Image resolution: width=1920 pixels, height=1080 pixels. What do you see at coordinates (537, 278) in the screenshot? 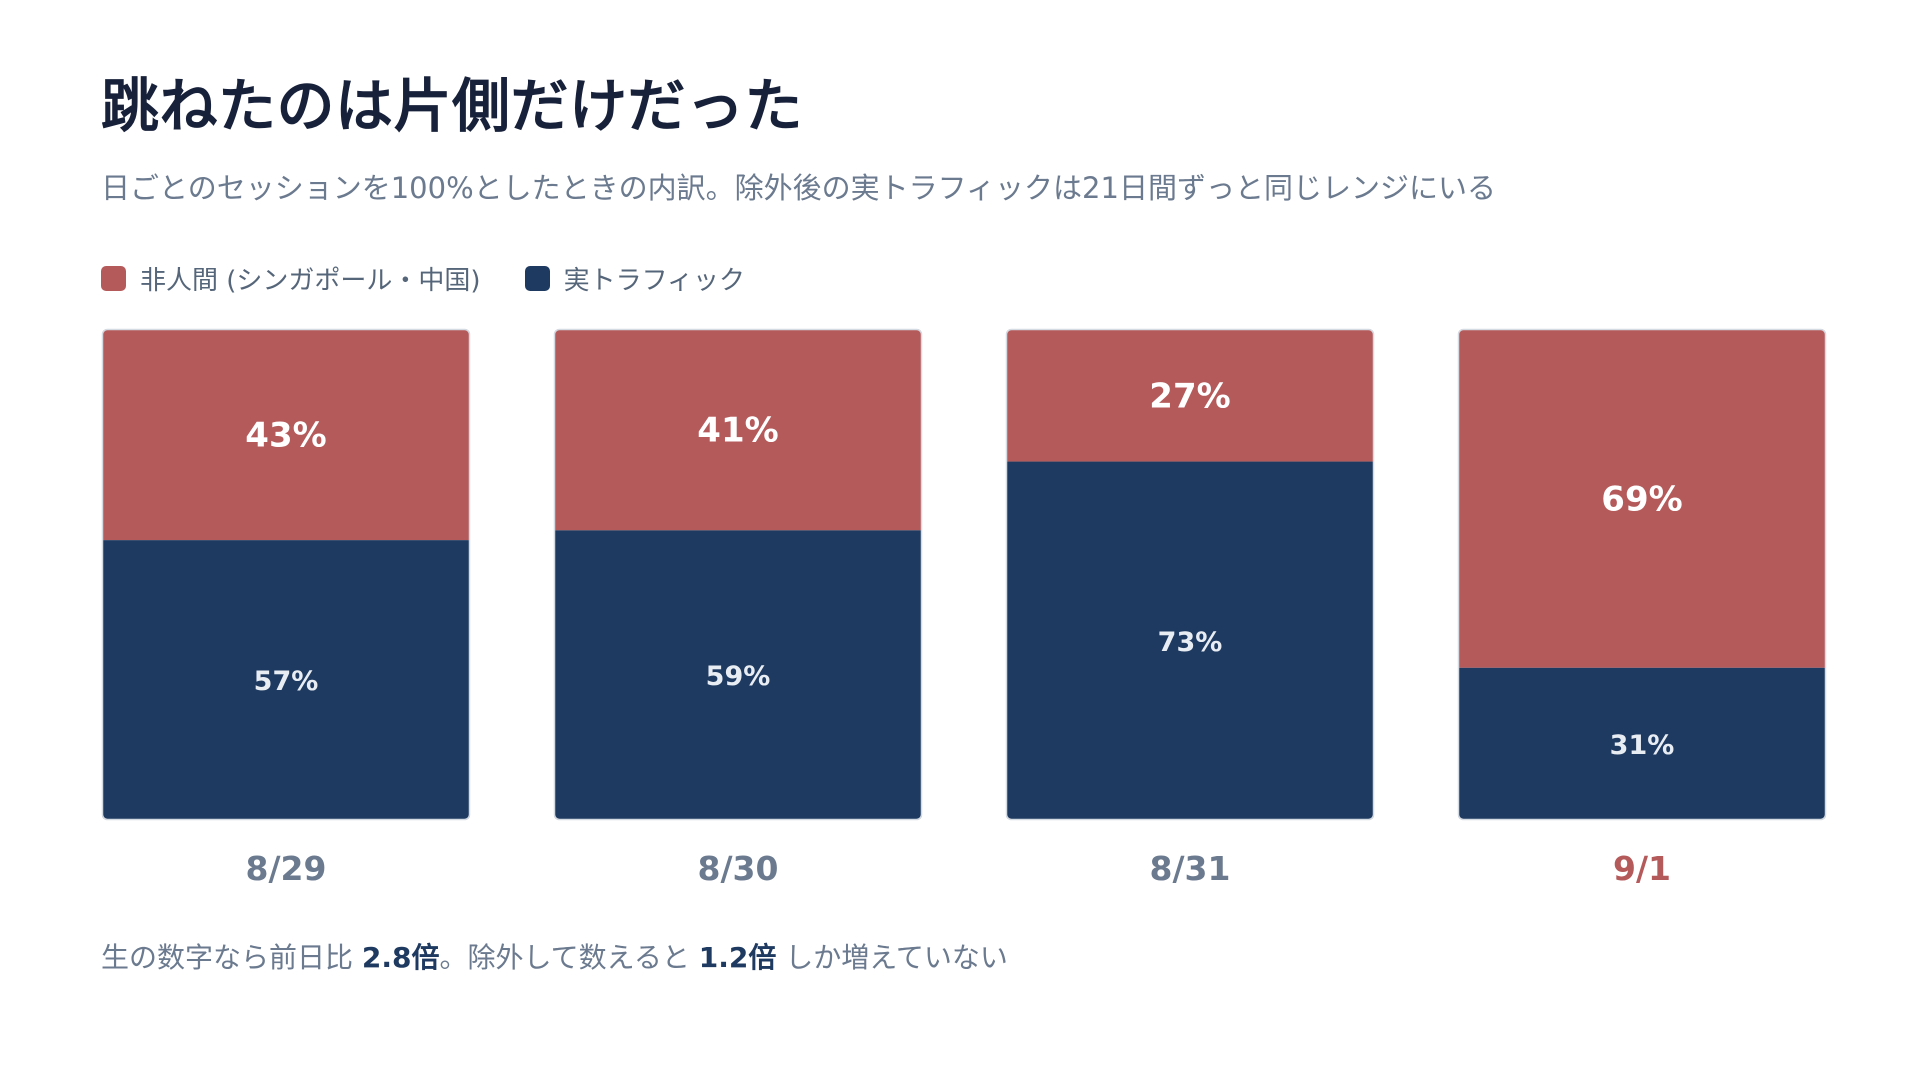
I see `legend-swatch-human` at bounding box center [537, 278].